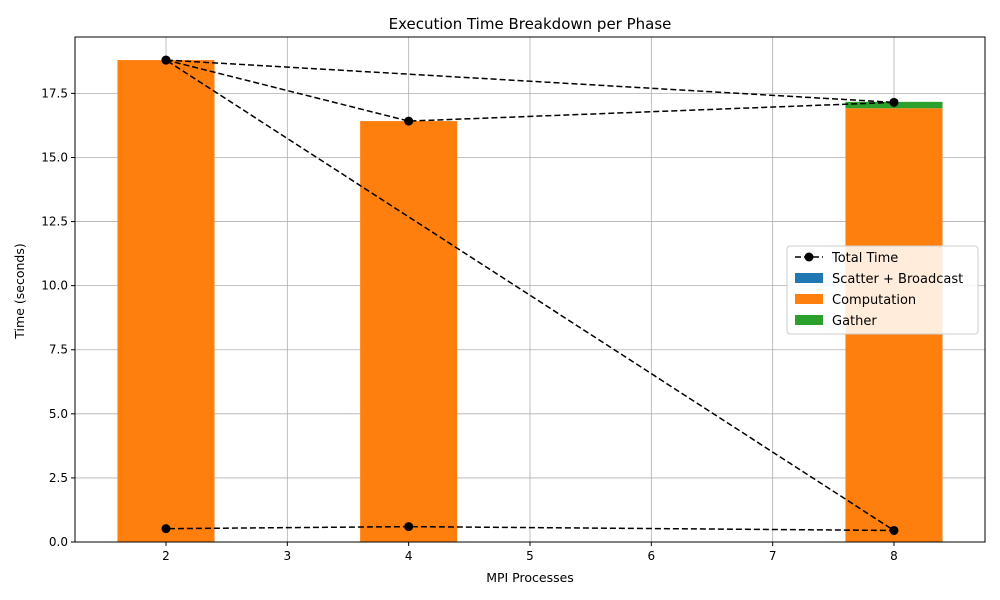  What do you see at coordinates (288, 556) in the screenshot?
I see `x-tick-label: 3` at bounding box center [288, 556].